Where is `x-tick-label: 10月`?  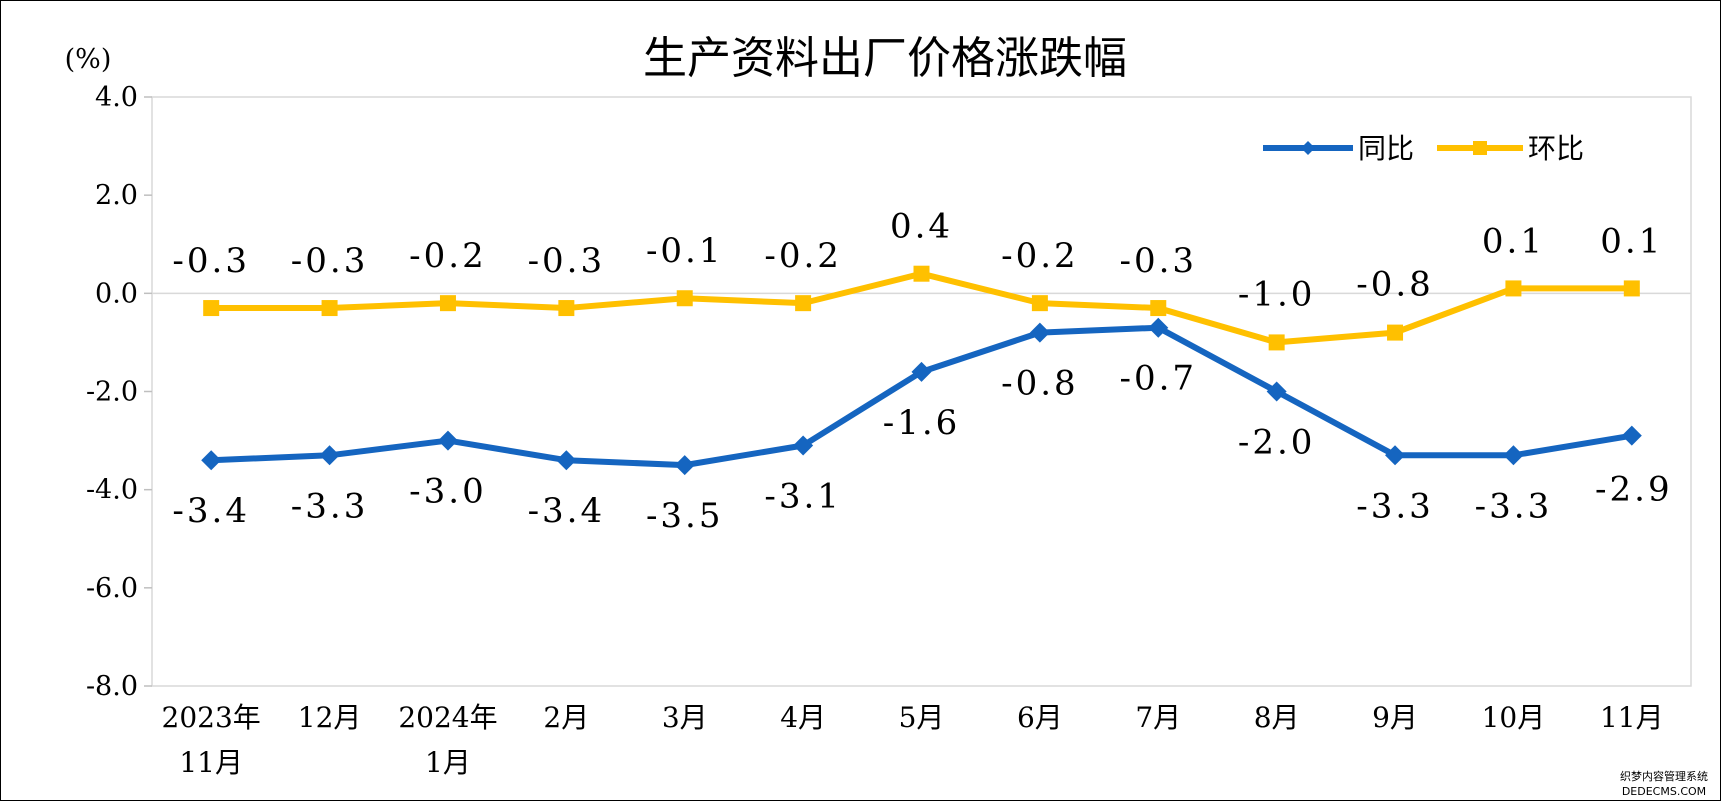
x-tick-label: 10月 is located at coordinates (1514, 717).